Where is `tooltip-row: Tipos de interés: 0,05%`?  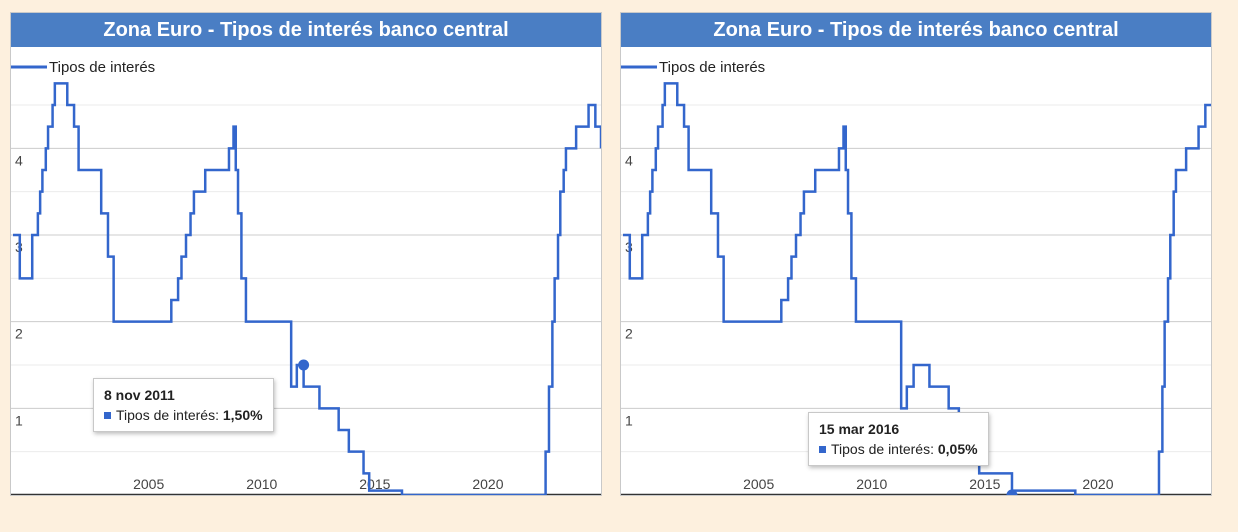
tooltip-row: Tipos de interés: 0,05% is located at coordinates (898, 449).